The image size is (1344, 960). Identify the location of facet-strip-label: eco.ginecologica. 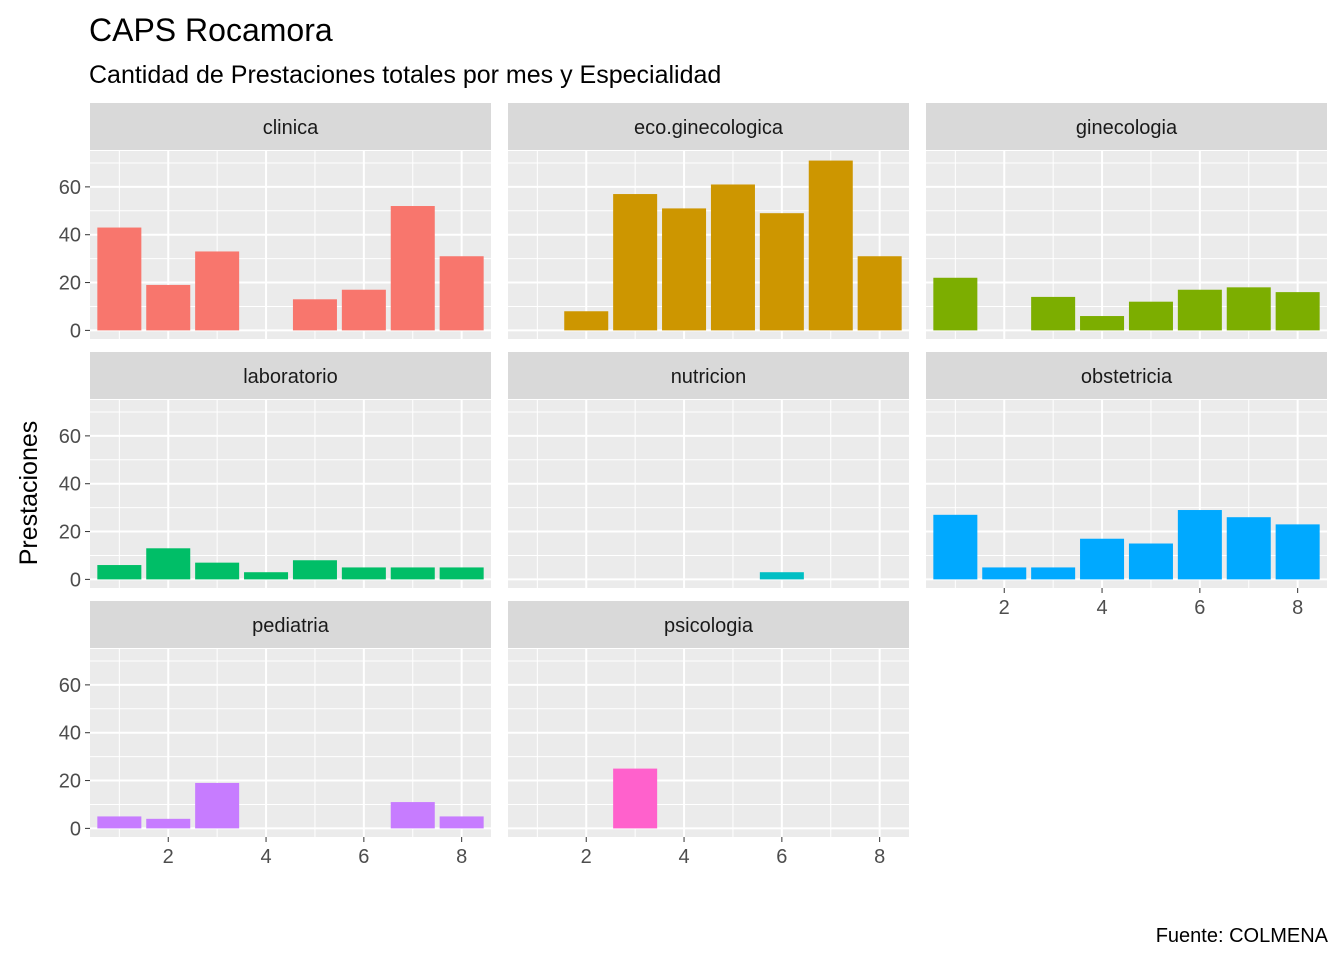
(709, 128).